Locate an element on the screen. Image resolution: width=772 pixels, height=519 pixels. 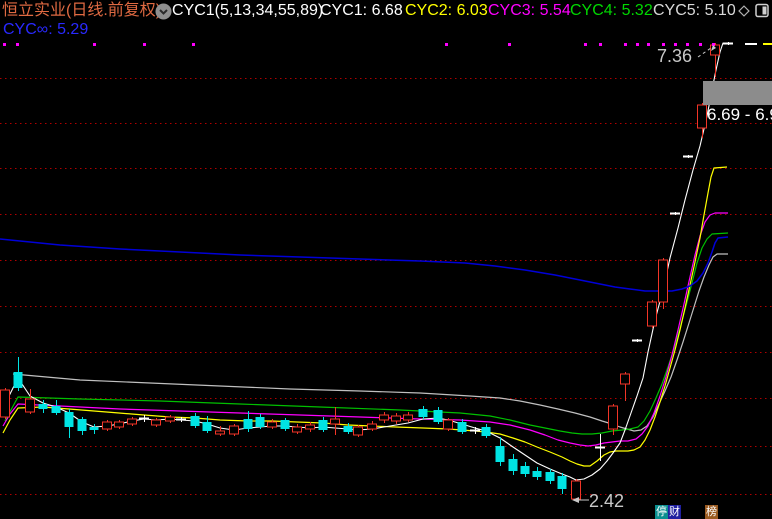
svg-text: 7.36 is located at coordinates (674, 56).